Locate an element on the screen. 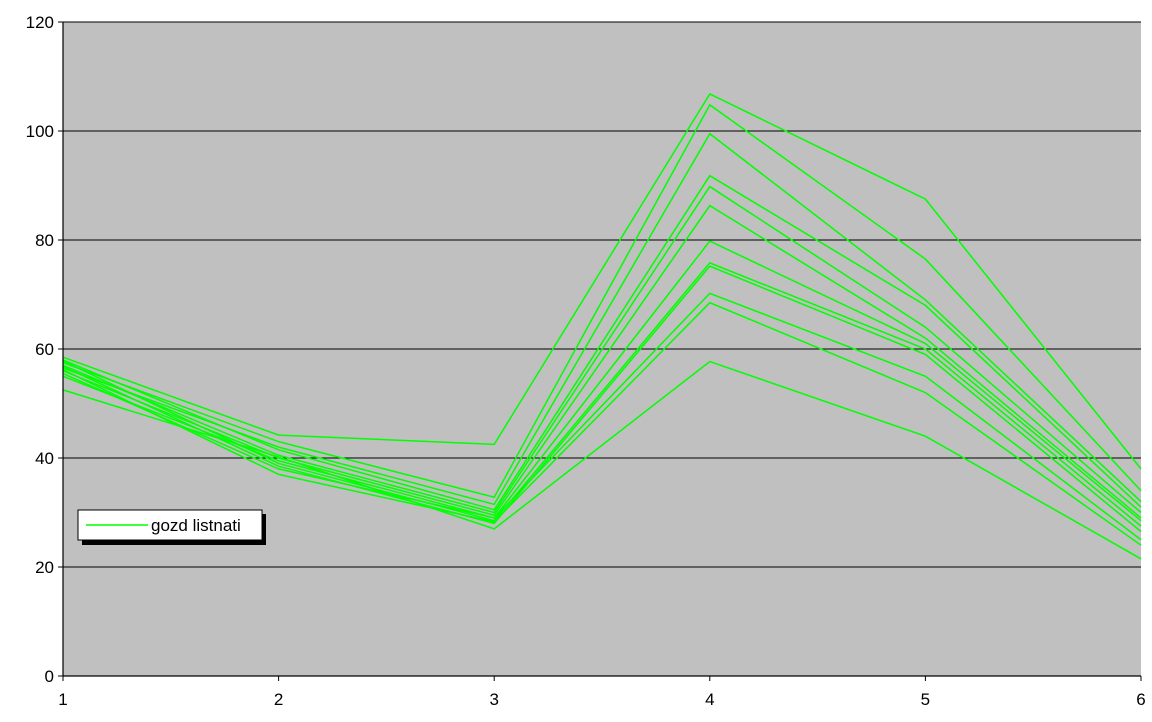 This screenshot has height=722, width=1152. x-tick-label: 4 is located at coordinates (709, 699).